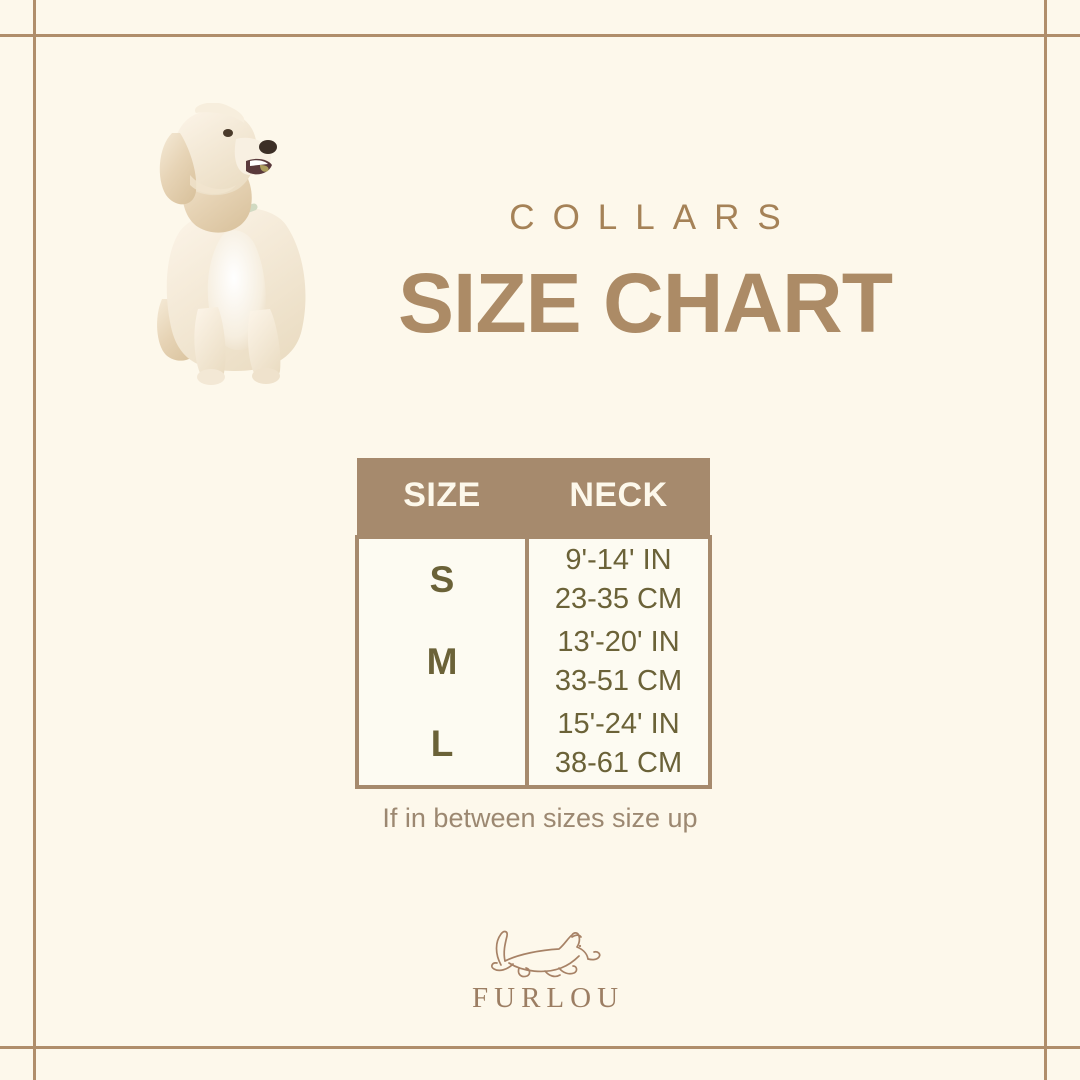  What do you see at coordinates (618, 724) in the screenshot?
I see `neck-inches-l: 15'-24' IN` at bounding box center [618, 724].